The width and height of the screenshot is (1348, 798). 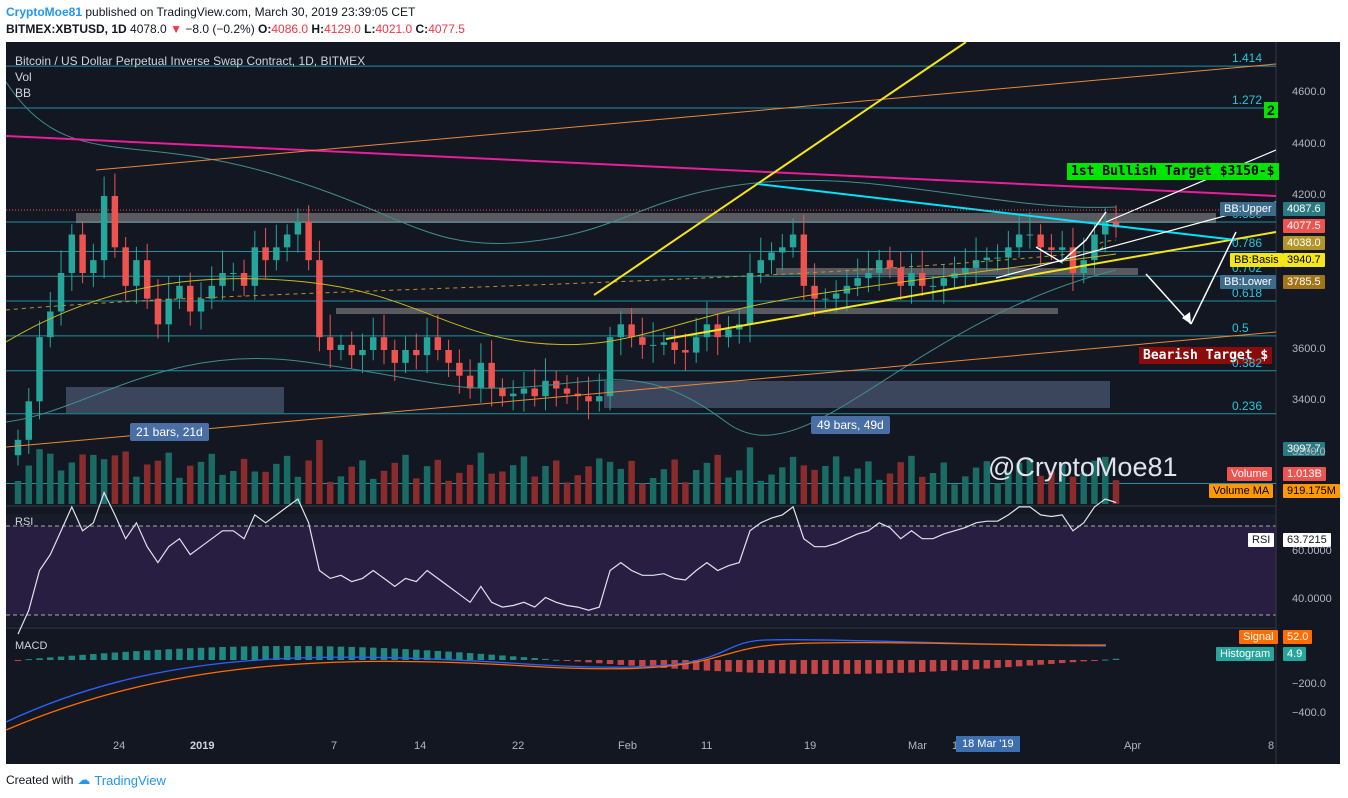 I want to click on y-tick-2: 4200.0, so click(x=1309, y=195).